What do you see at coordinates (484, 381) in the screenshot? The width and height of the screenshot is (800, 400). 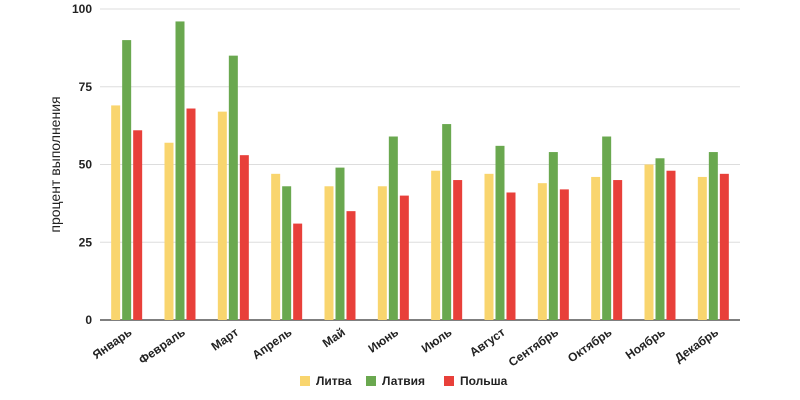 I see `legend-label: Польша` at bounding box center [484, 381].